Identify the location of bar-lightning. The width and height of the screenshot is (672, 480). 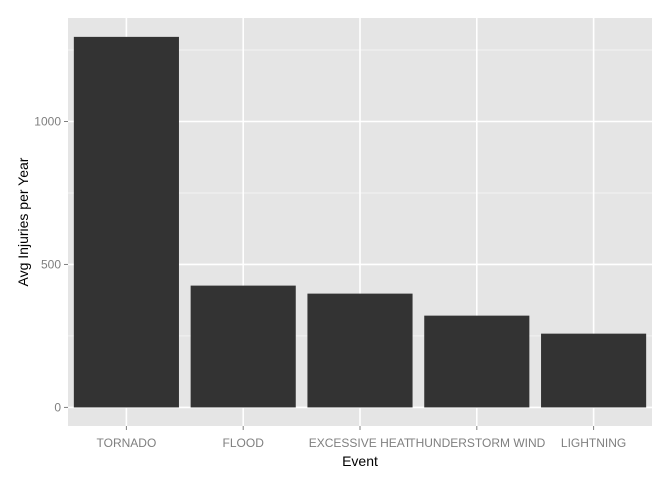
(594, 370).